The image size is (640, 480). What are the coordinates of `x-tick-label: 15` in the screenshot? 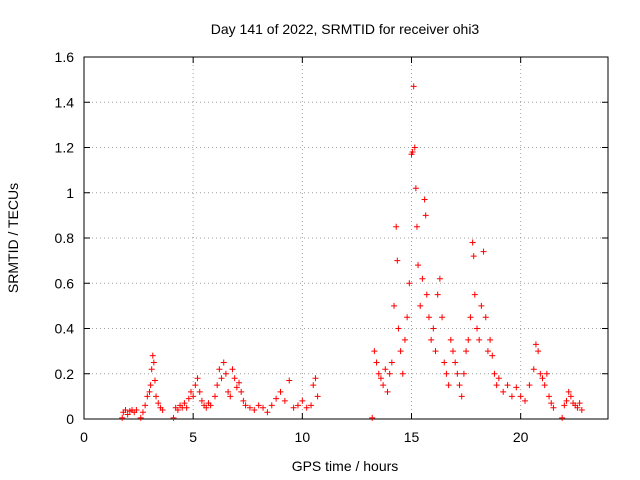 It's located at (412, 437).